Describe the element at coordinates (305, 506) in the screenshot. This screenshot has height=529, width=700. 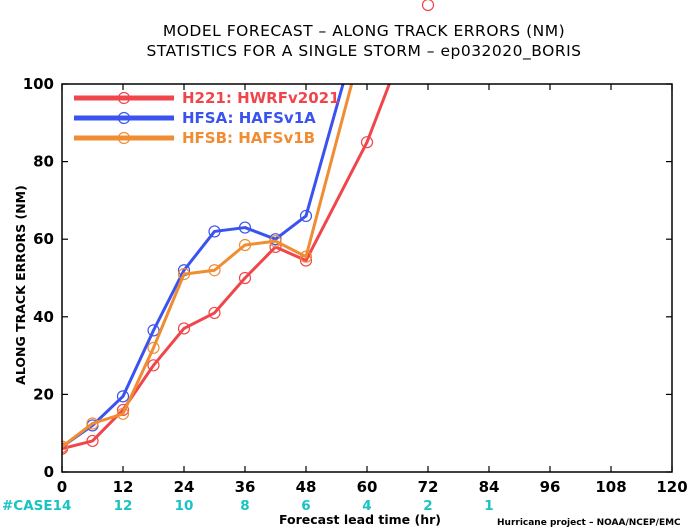
I see `case-count: 6` at that location.